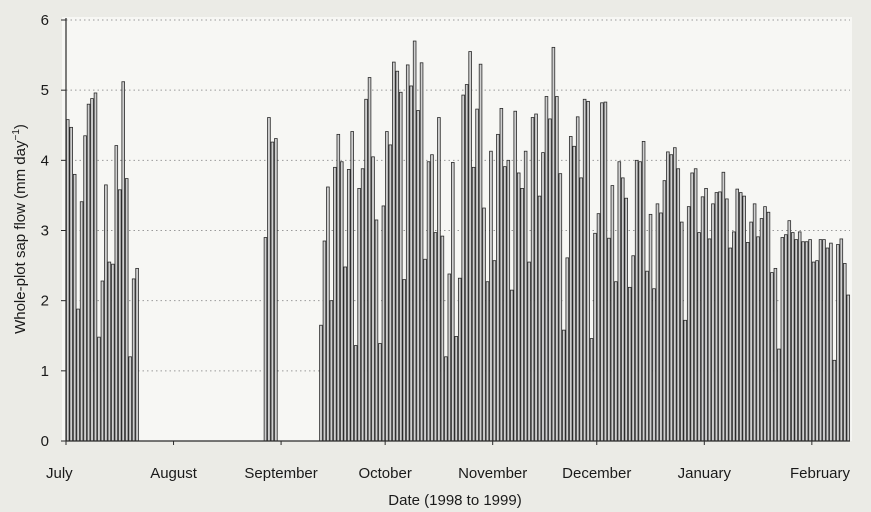 The height and width of the screenshot is (512, 871). Describe the element at coordinates (45, 371) in the screenshot. I see `y-tick-label-1: 1` at that location.